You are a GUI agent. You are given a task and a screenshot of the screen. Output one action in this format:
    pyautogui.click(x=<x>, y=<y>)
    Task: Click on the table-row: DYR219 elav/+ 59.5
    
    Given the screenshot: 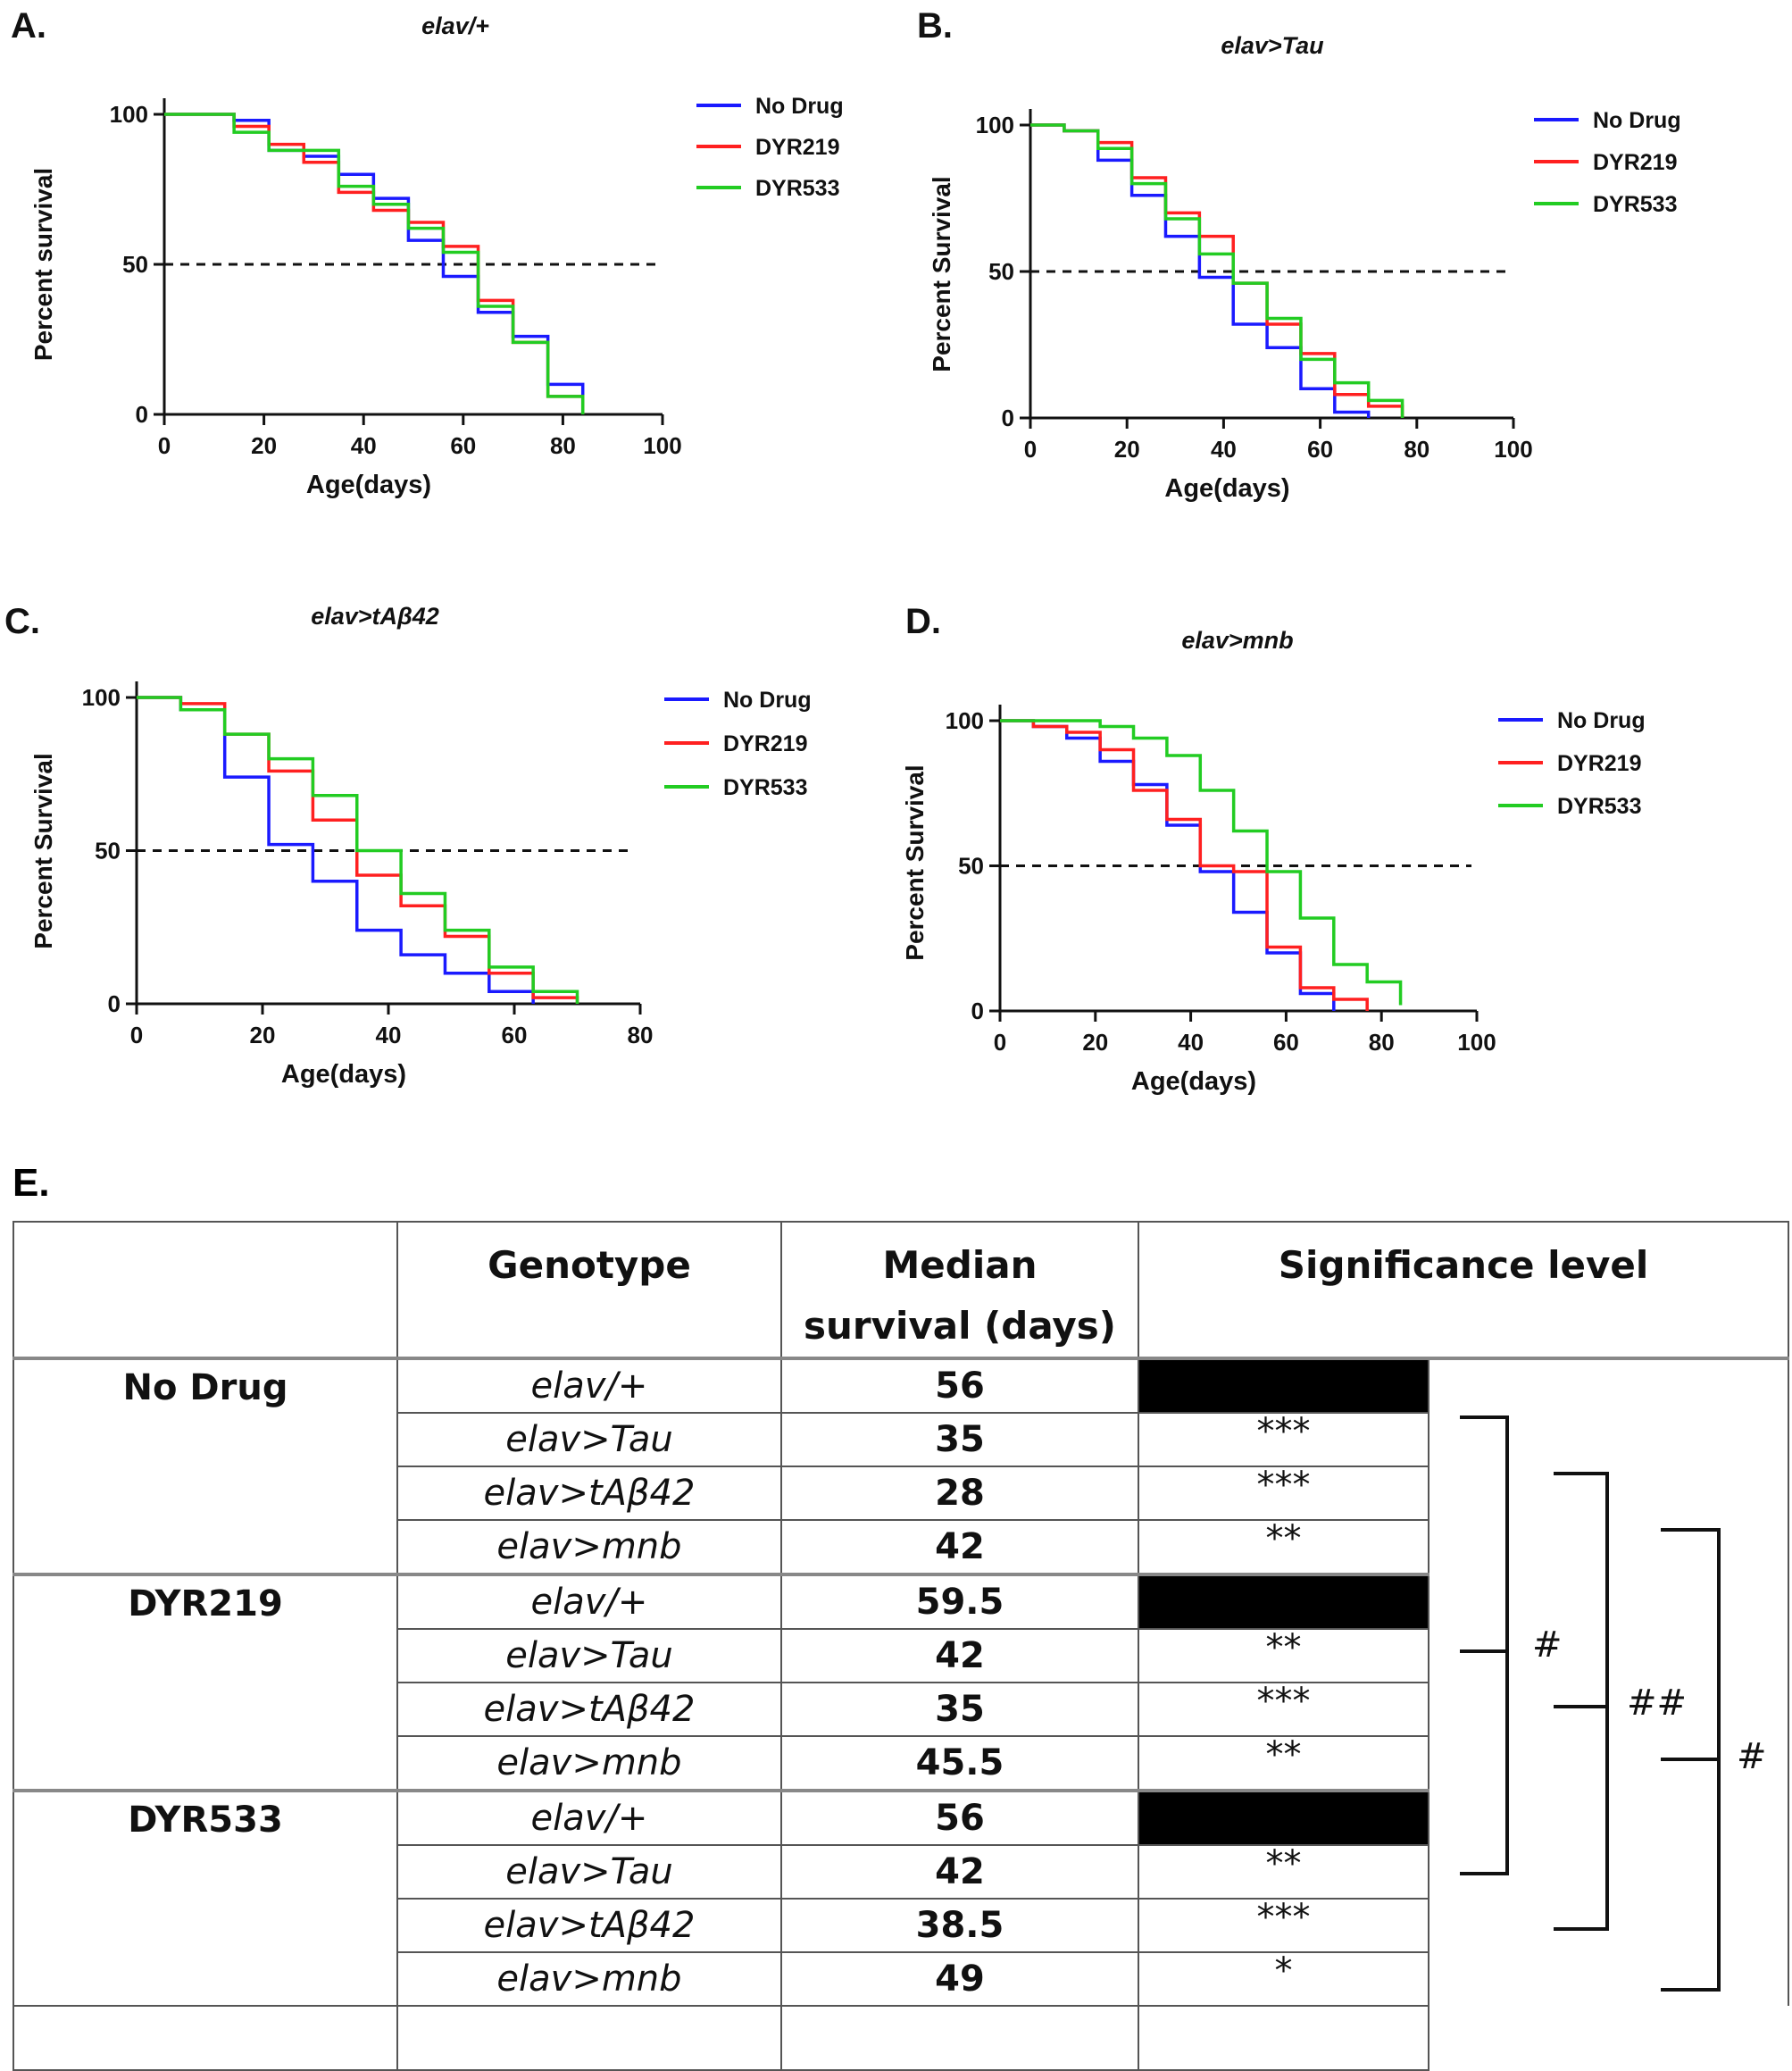 What is the action you would take?
    pyautogui.click(x=901, y=1682)
    